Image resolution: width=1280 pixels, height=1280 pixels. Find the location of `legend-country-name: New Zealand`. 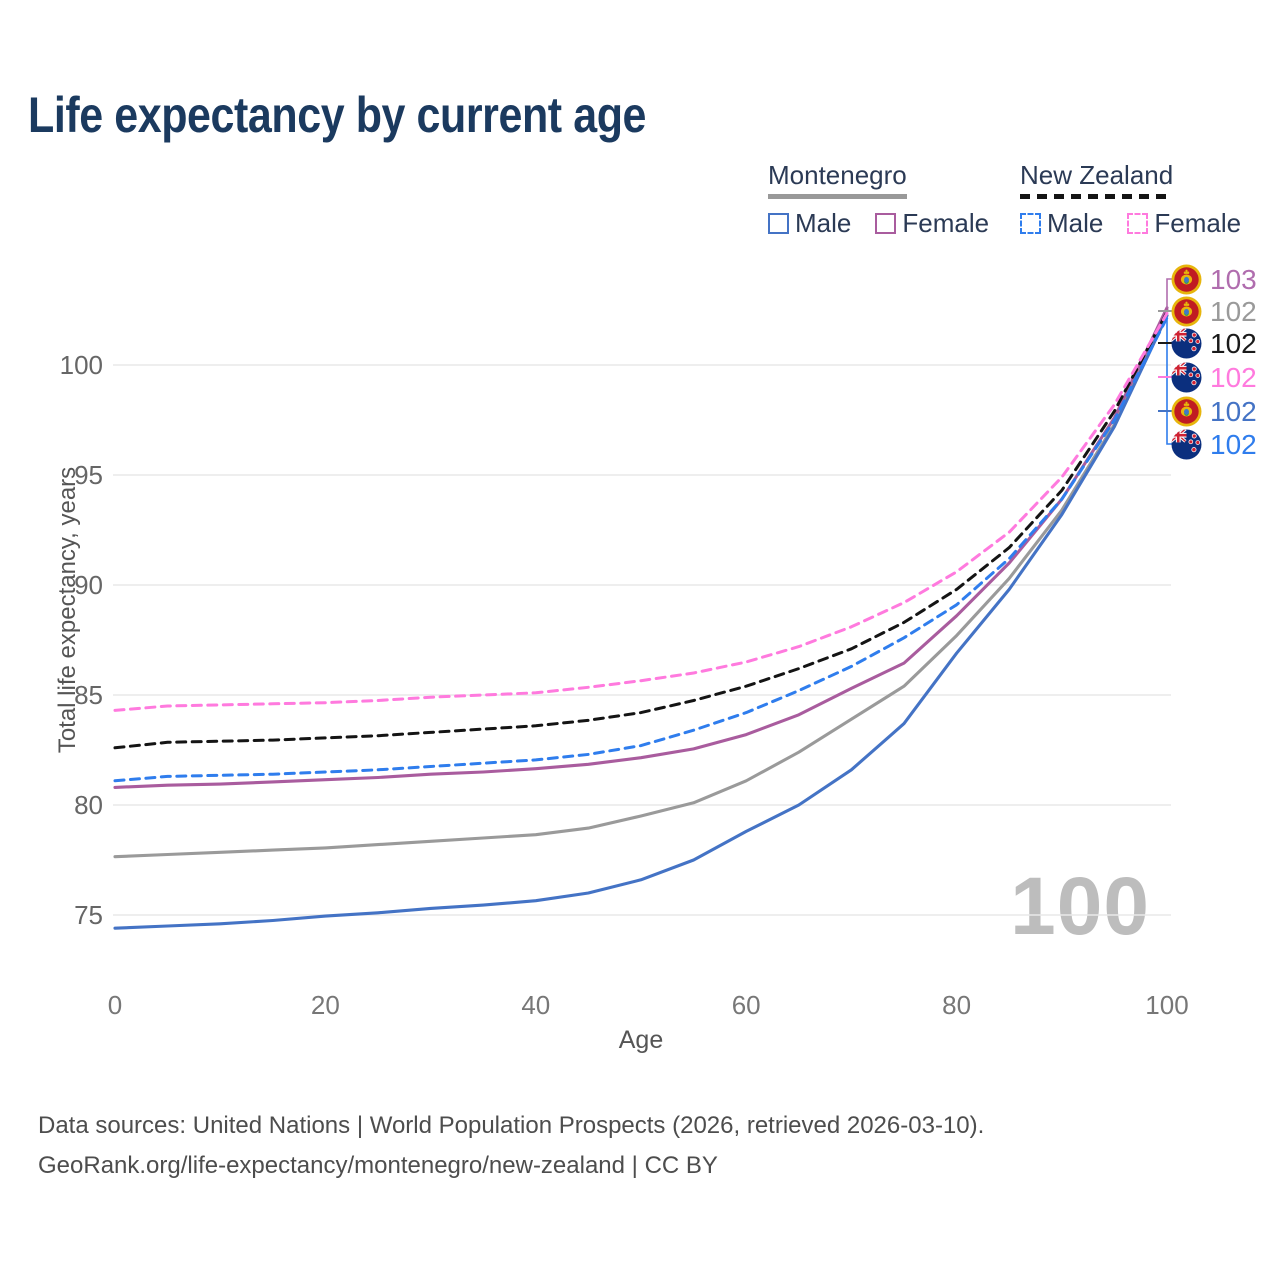

legend-country-name: New Zealand is located at coordinates (1097, 175).